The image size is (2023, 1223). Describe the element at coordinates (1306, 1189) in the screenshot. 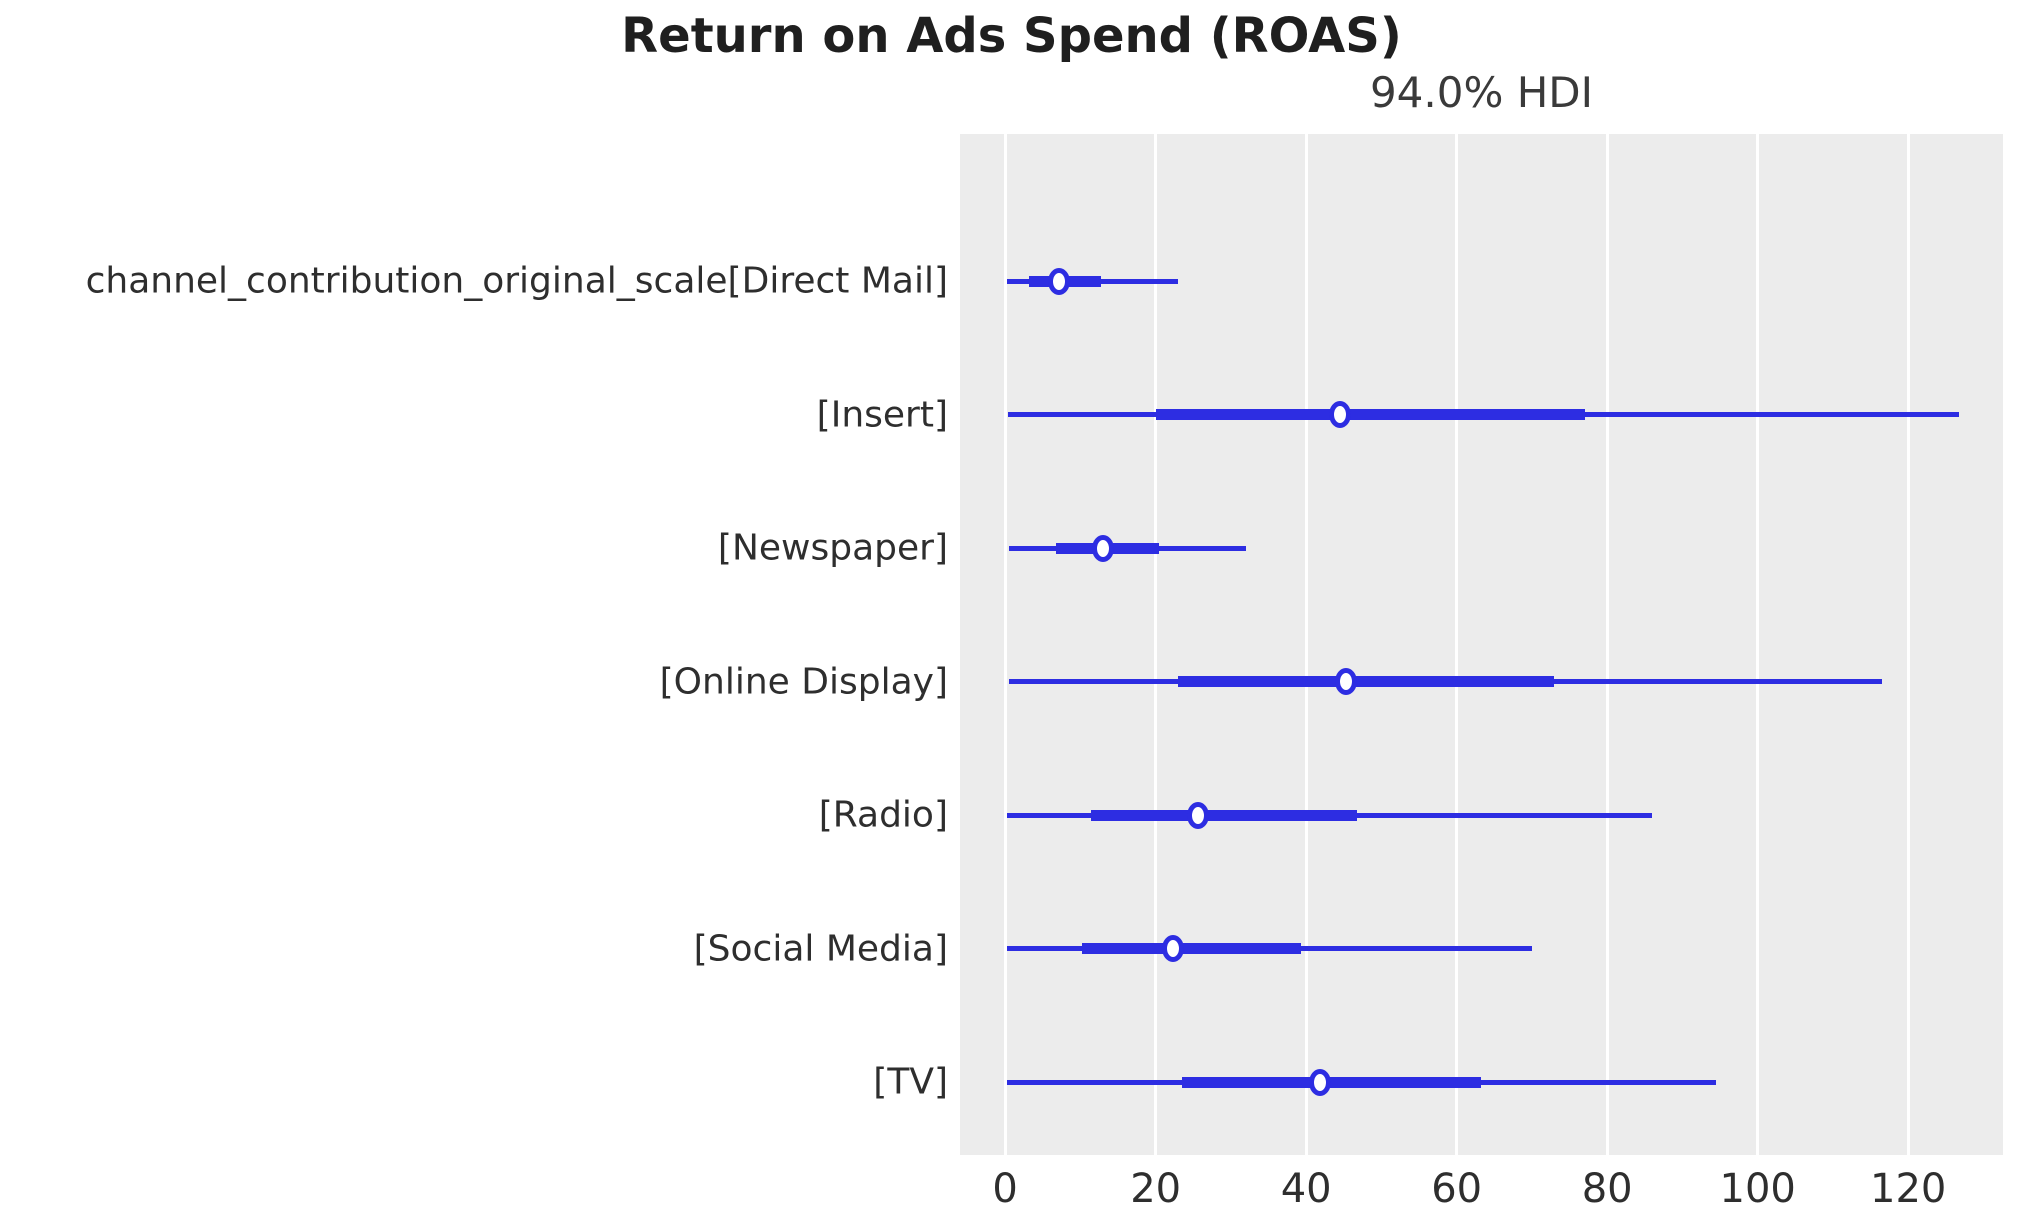

I see `x-tick-label: 40` at that location.